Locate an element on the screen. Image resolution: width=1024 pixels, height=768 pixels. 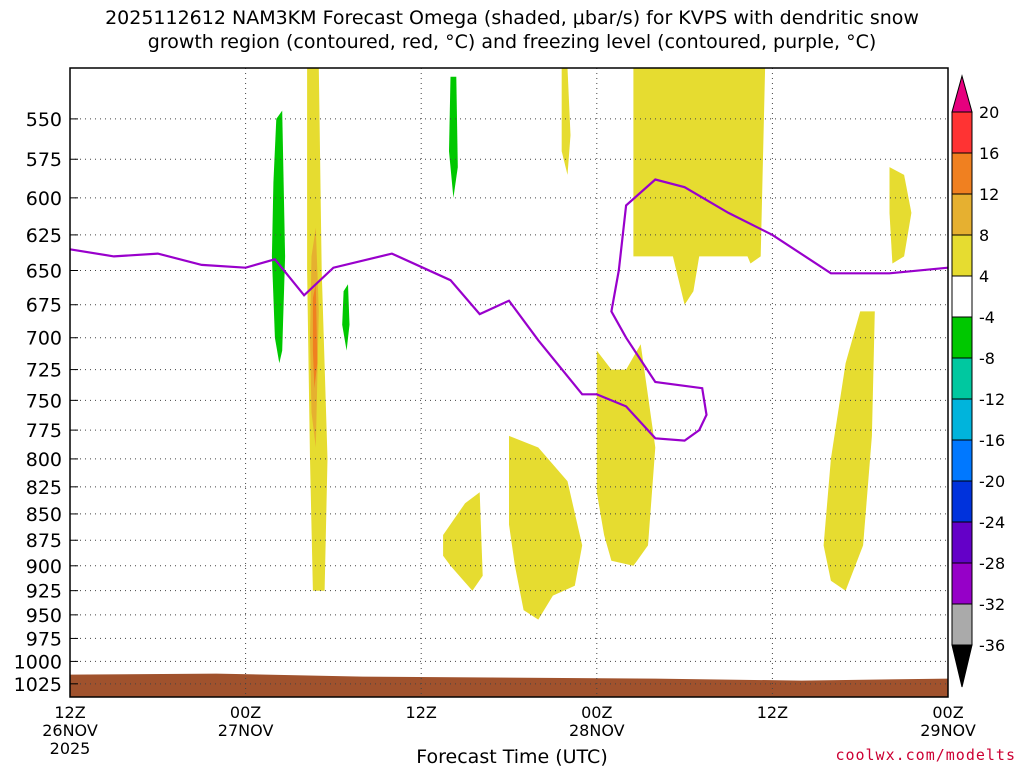
colorbar-label: 16 is located at coordinates (989, 153).